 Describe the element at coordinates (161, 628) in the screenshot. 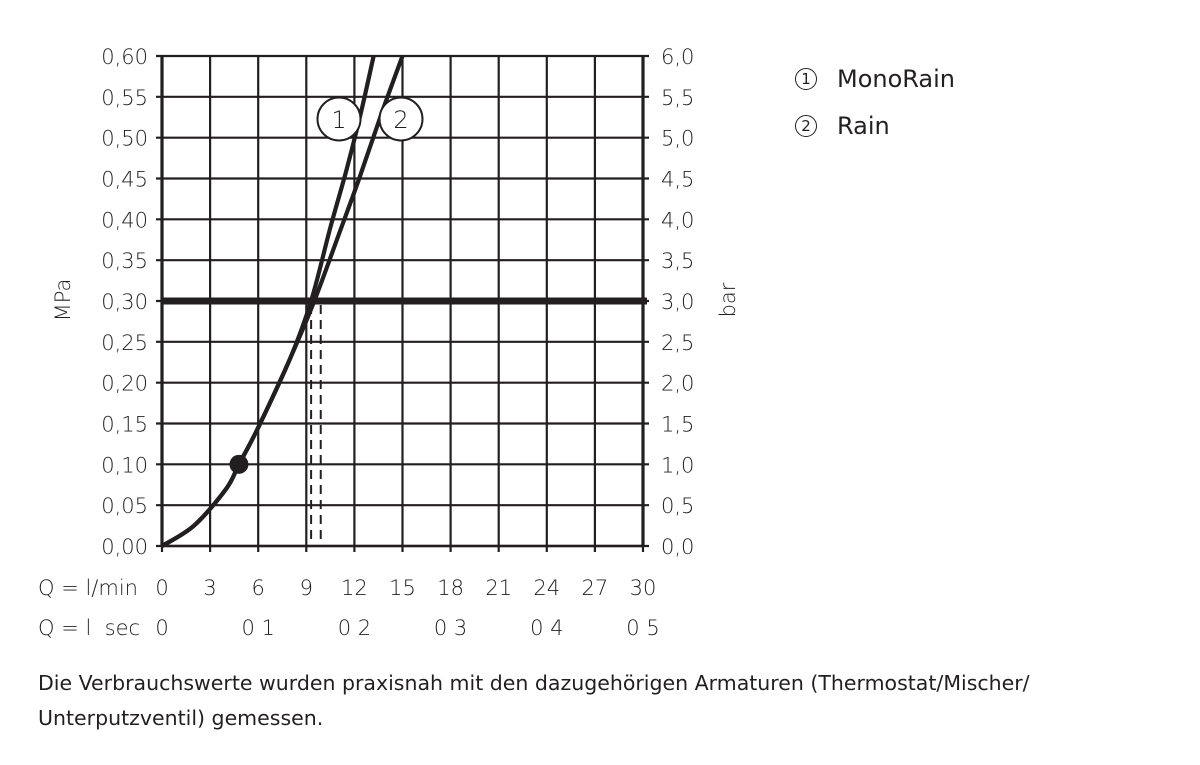

I see `x-tick-label-secondary: 0` at that location.